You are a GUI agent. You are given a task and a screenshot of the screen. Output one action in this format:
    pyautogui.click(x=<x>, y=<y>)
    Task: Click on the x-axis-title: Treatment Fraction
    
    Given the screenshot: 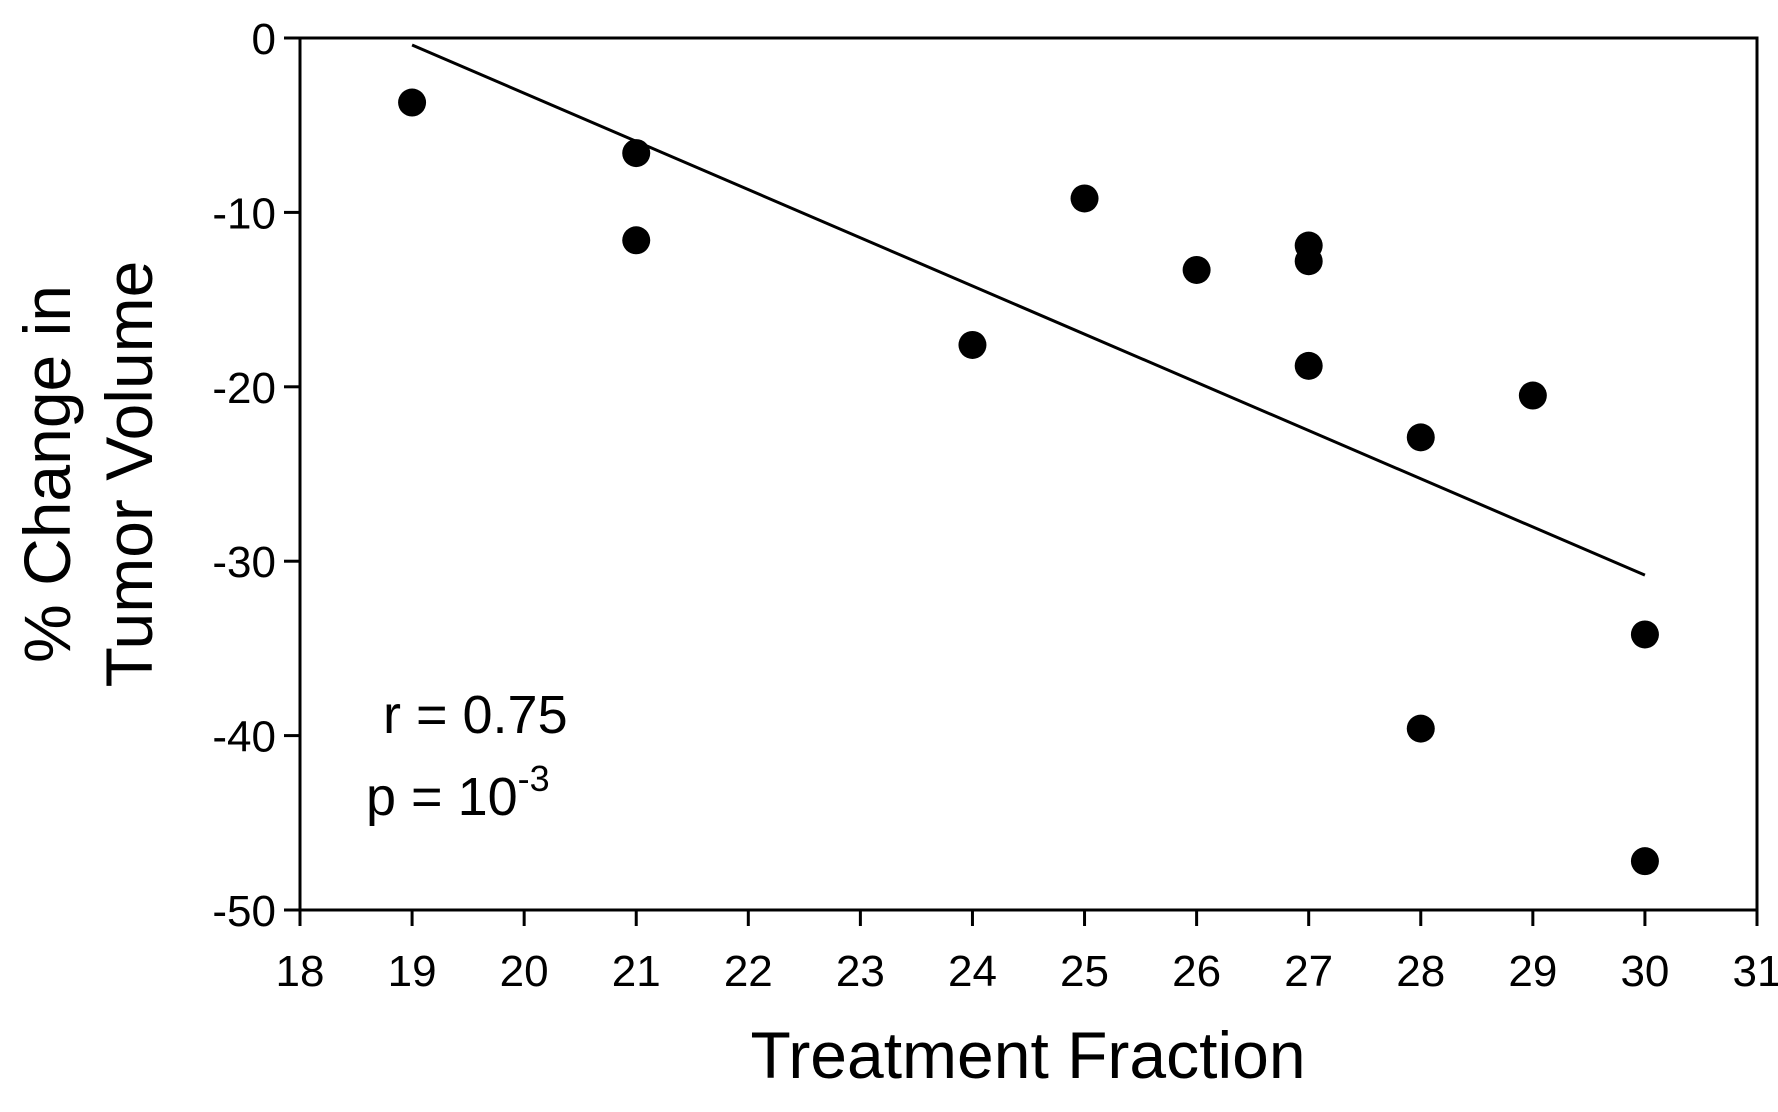 What is the action you would take?
    pyautogui.click(x=1027, y=1055)
    